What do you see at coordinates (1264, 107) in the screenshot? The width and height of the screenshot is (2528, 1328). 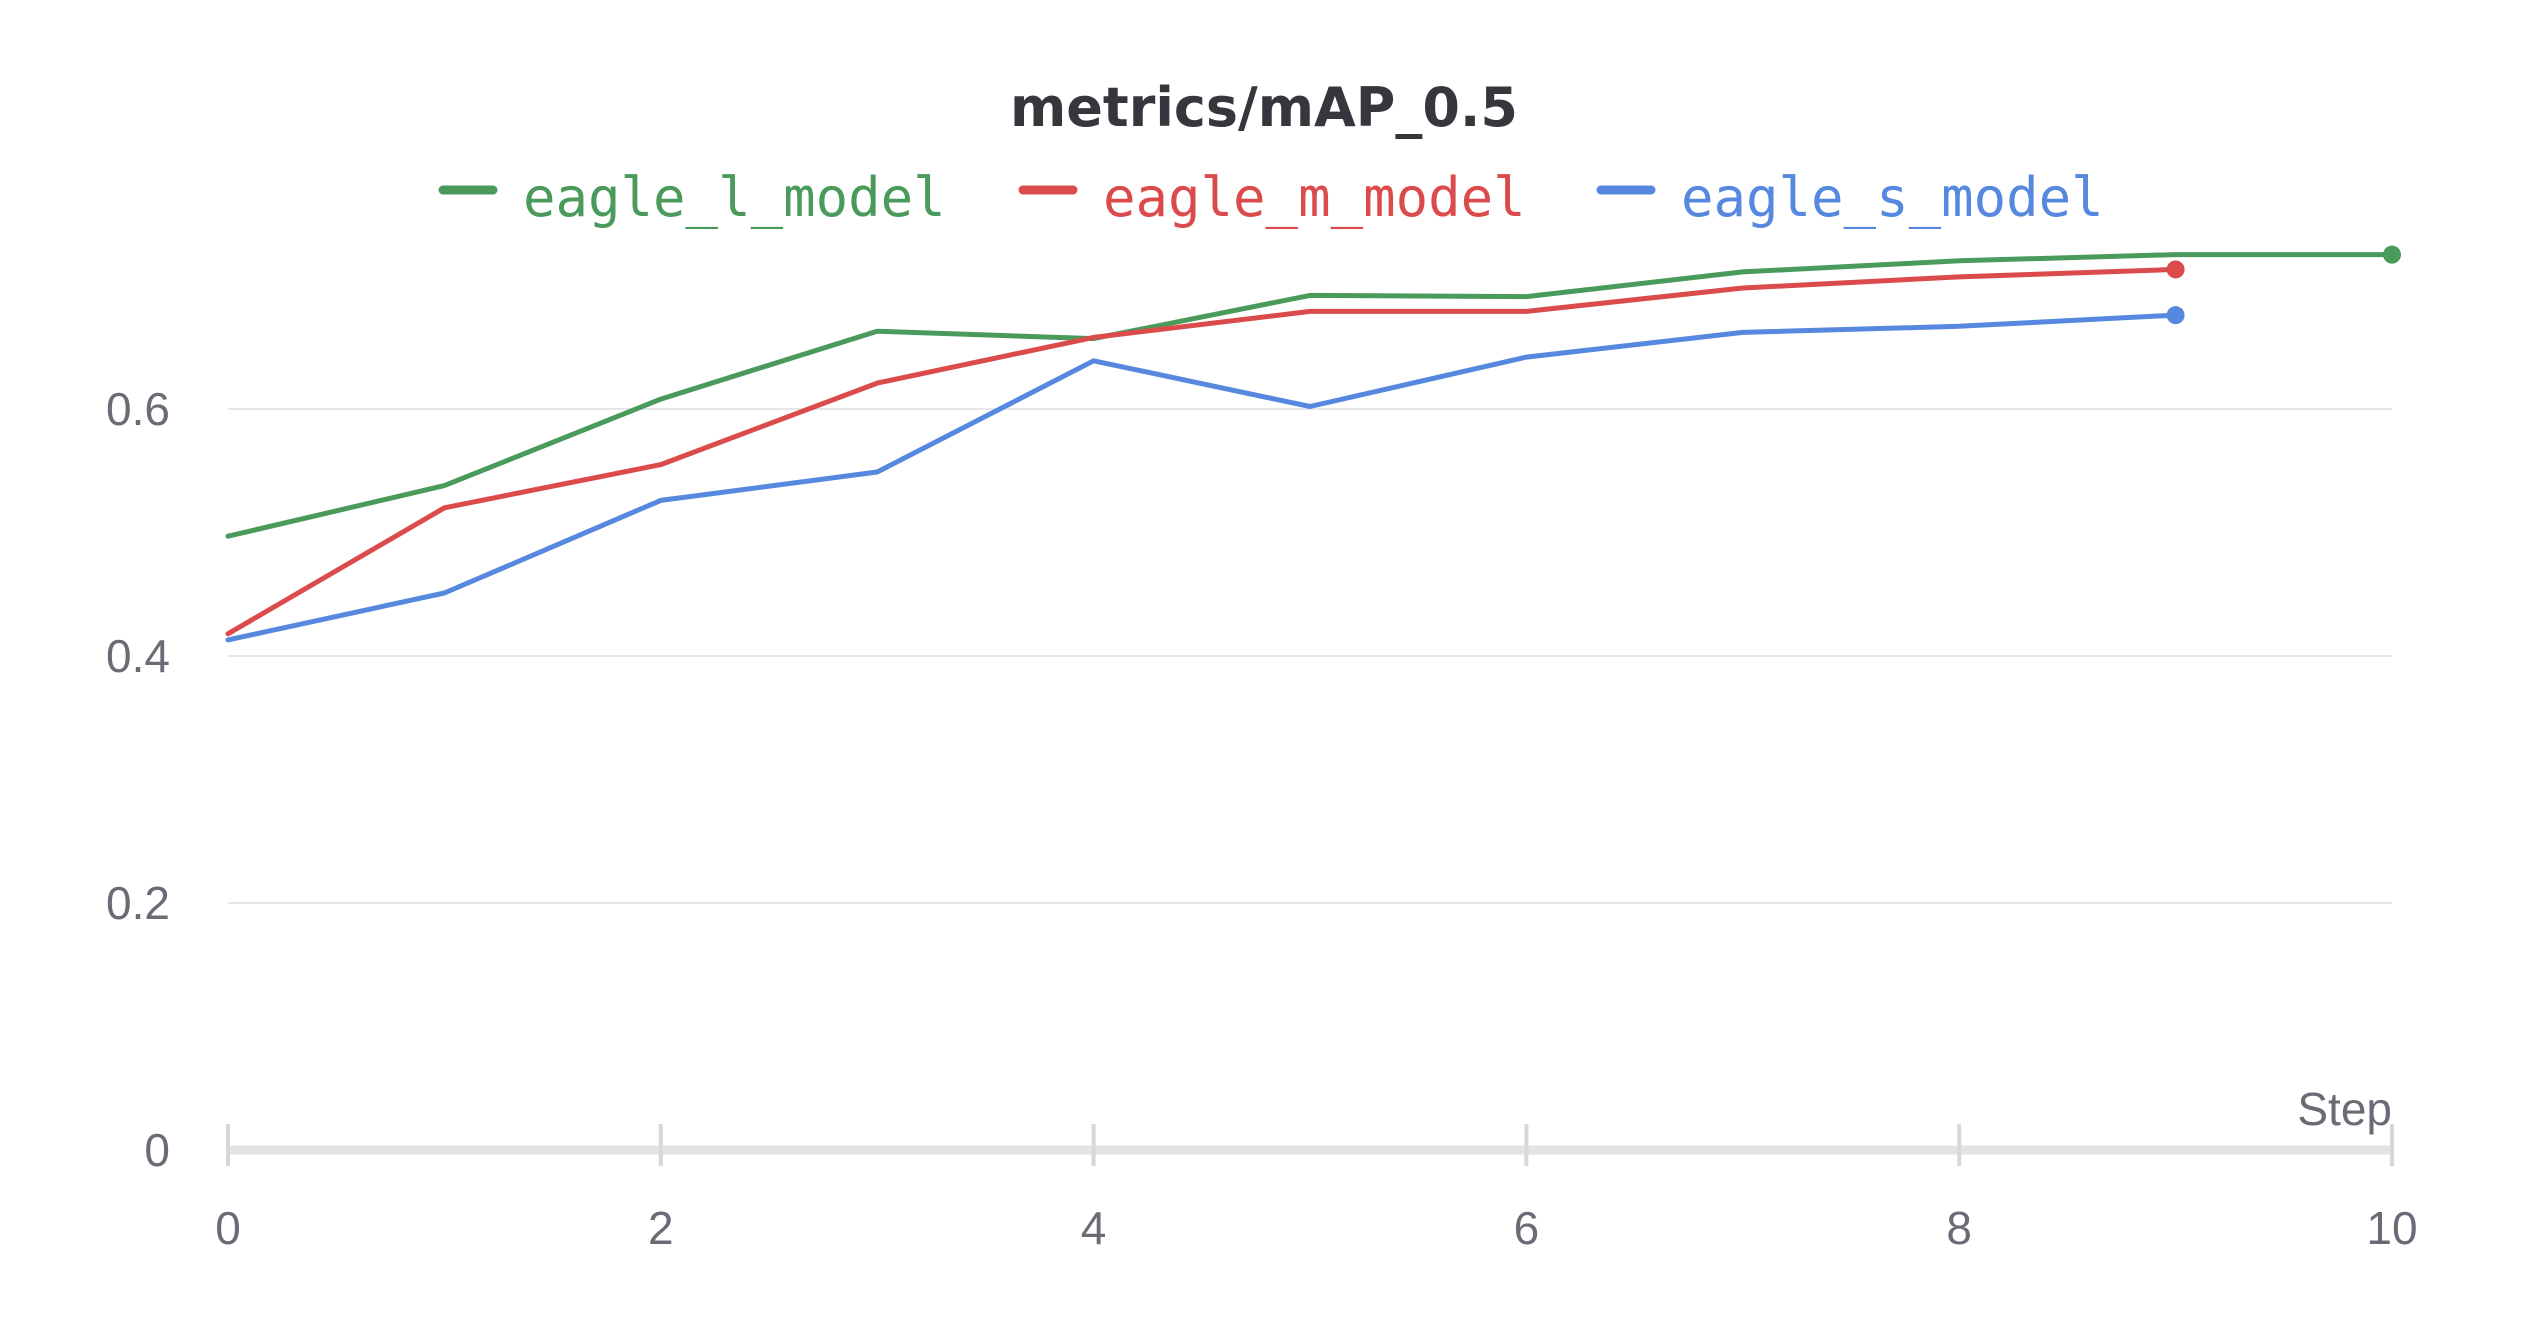 I see `chart-title: metrics/mAP_0.5` at bounding box center [1264, 107].